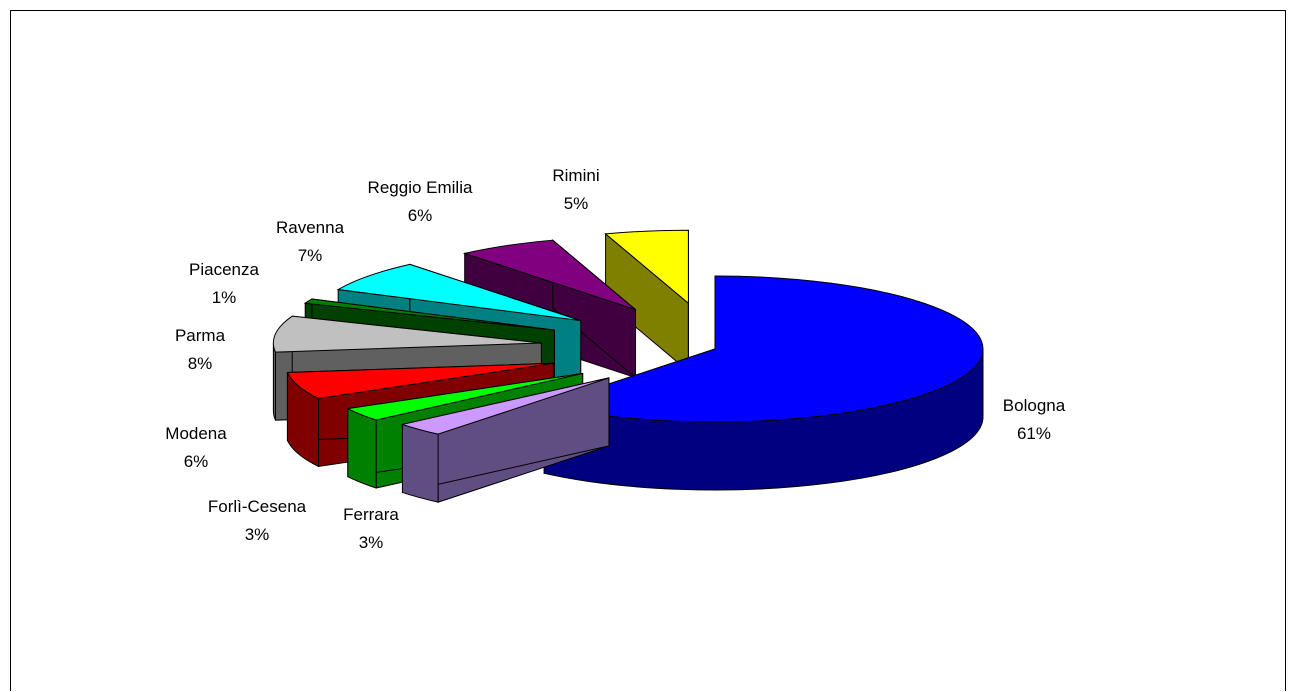 This screenshot has height=692, width=1297. I want to click on slice-top-piacenza, so click(429, 314).